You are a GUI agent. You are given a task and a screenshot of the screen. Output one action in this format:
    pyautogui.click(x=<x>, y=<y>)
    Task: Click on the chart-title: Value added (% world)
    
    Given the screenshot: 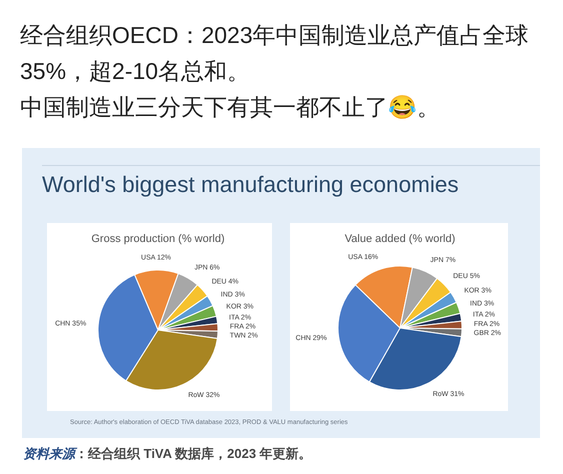 What is the action you would take?
    pyautogui.click(x=400, y=239)
    